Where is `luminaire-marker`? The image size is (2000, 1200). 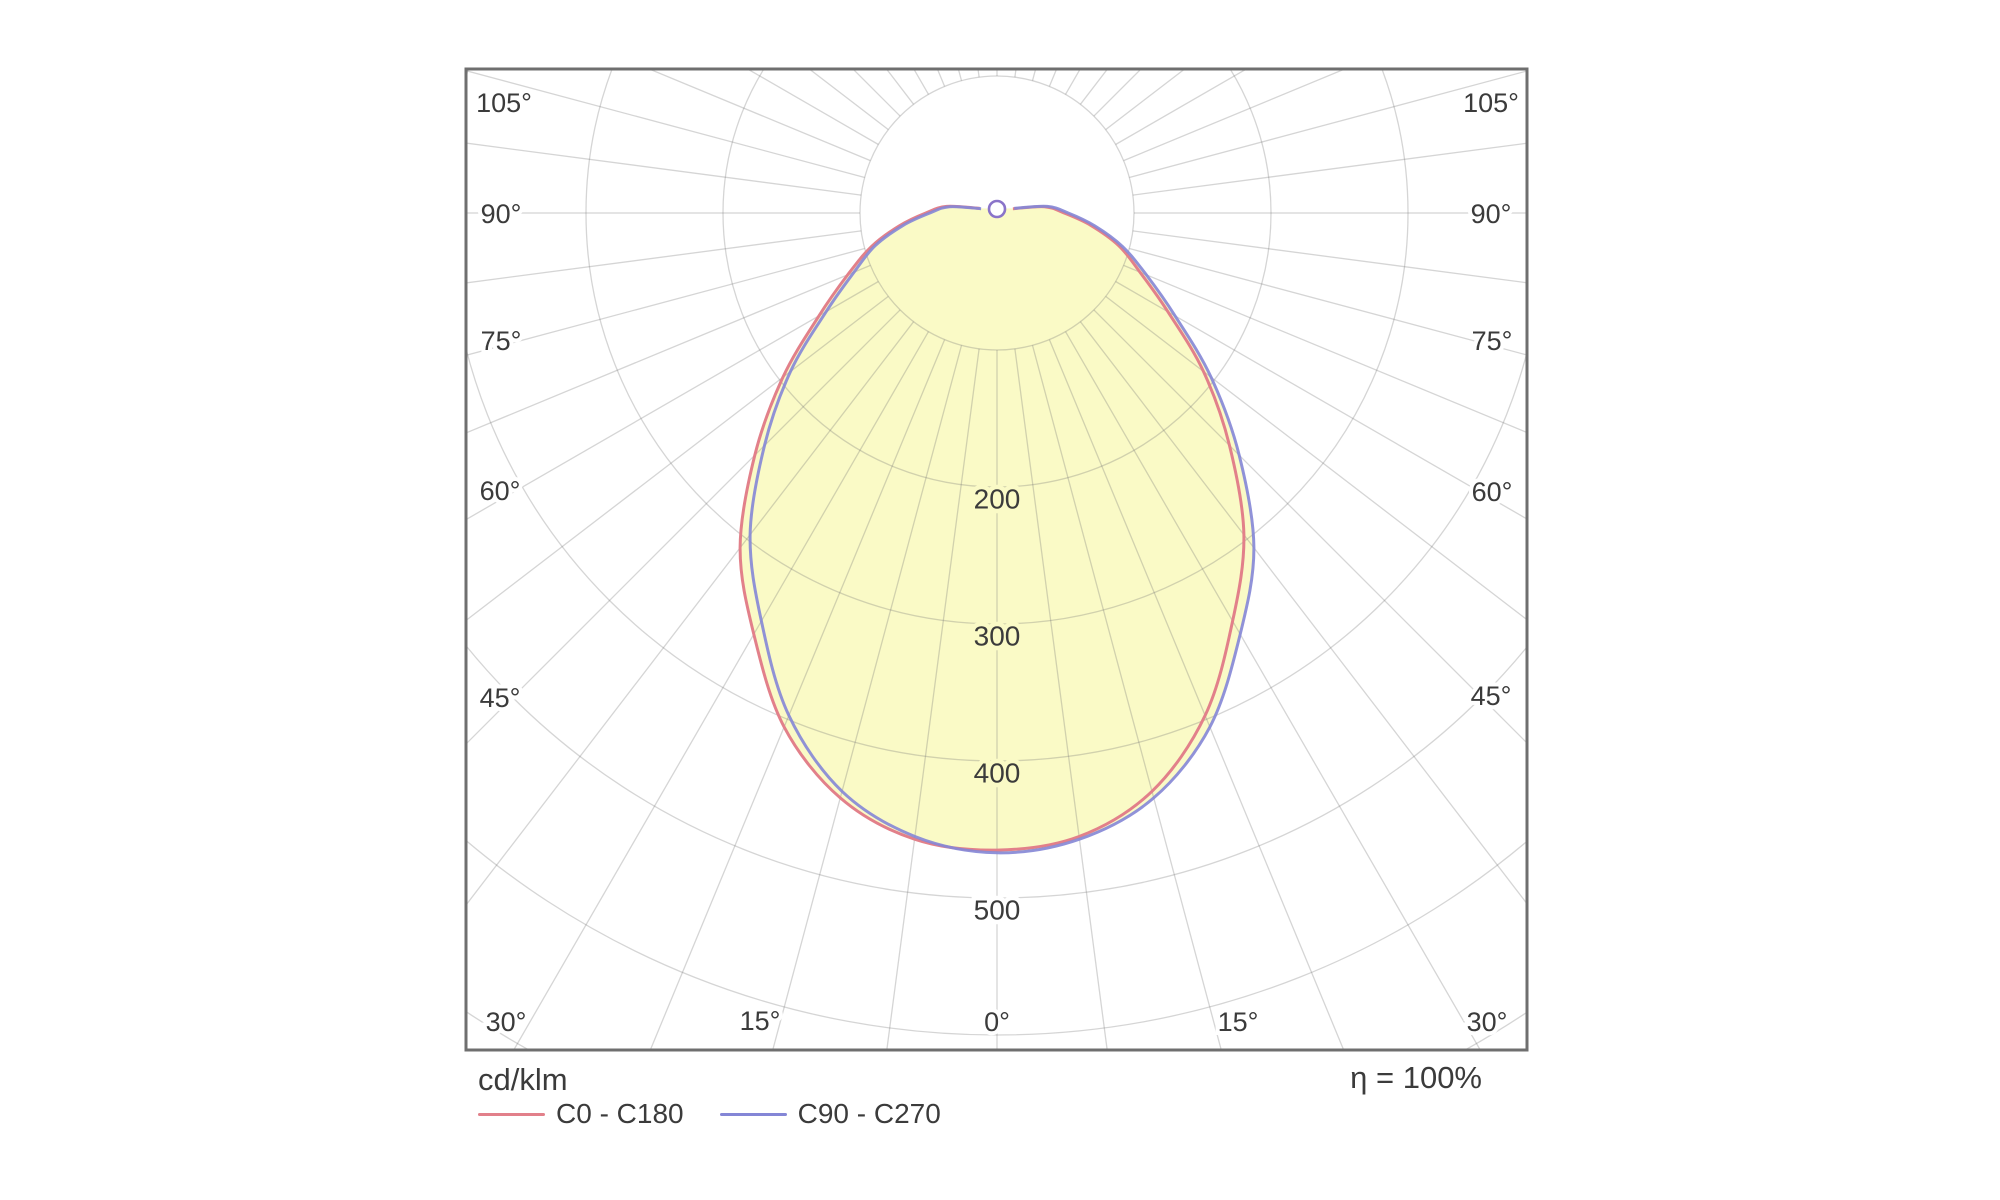
luminaire-marker is located at coordinates (997, 209).